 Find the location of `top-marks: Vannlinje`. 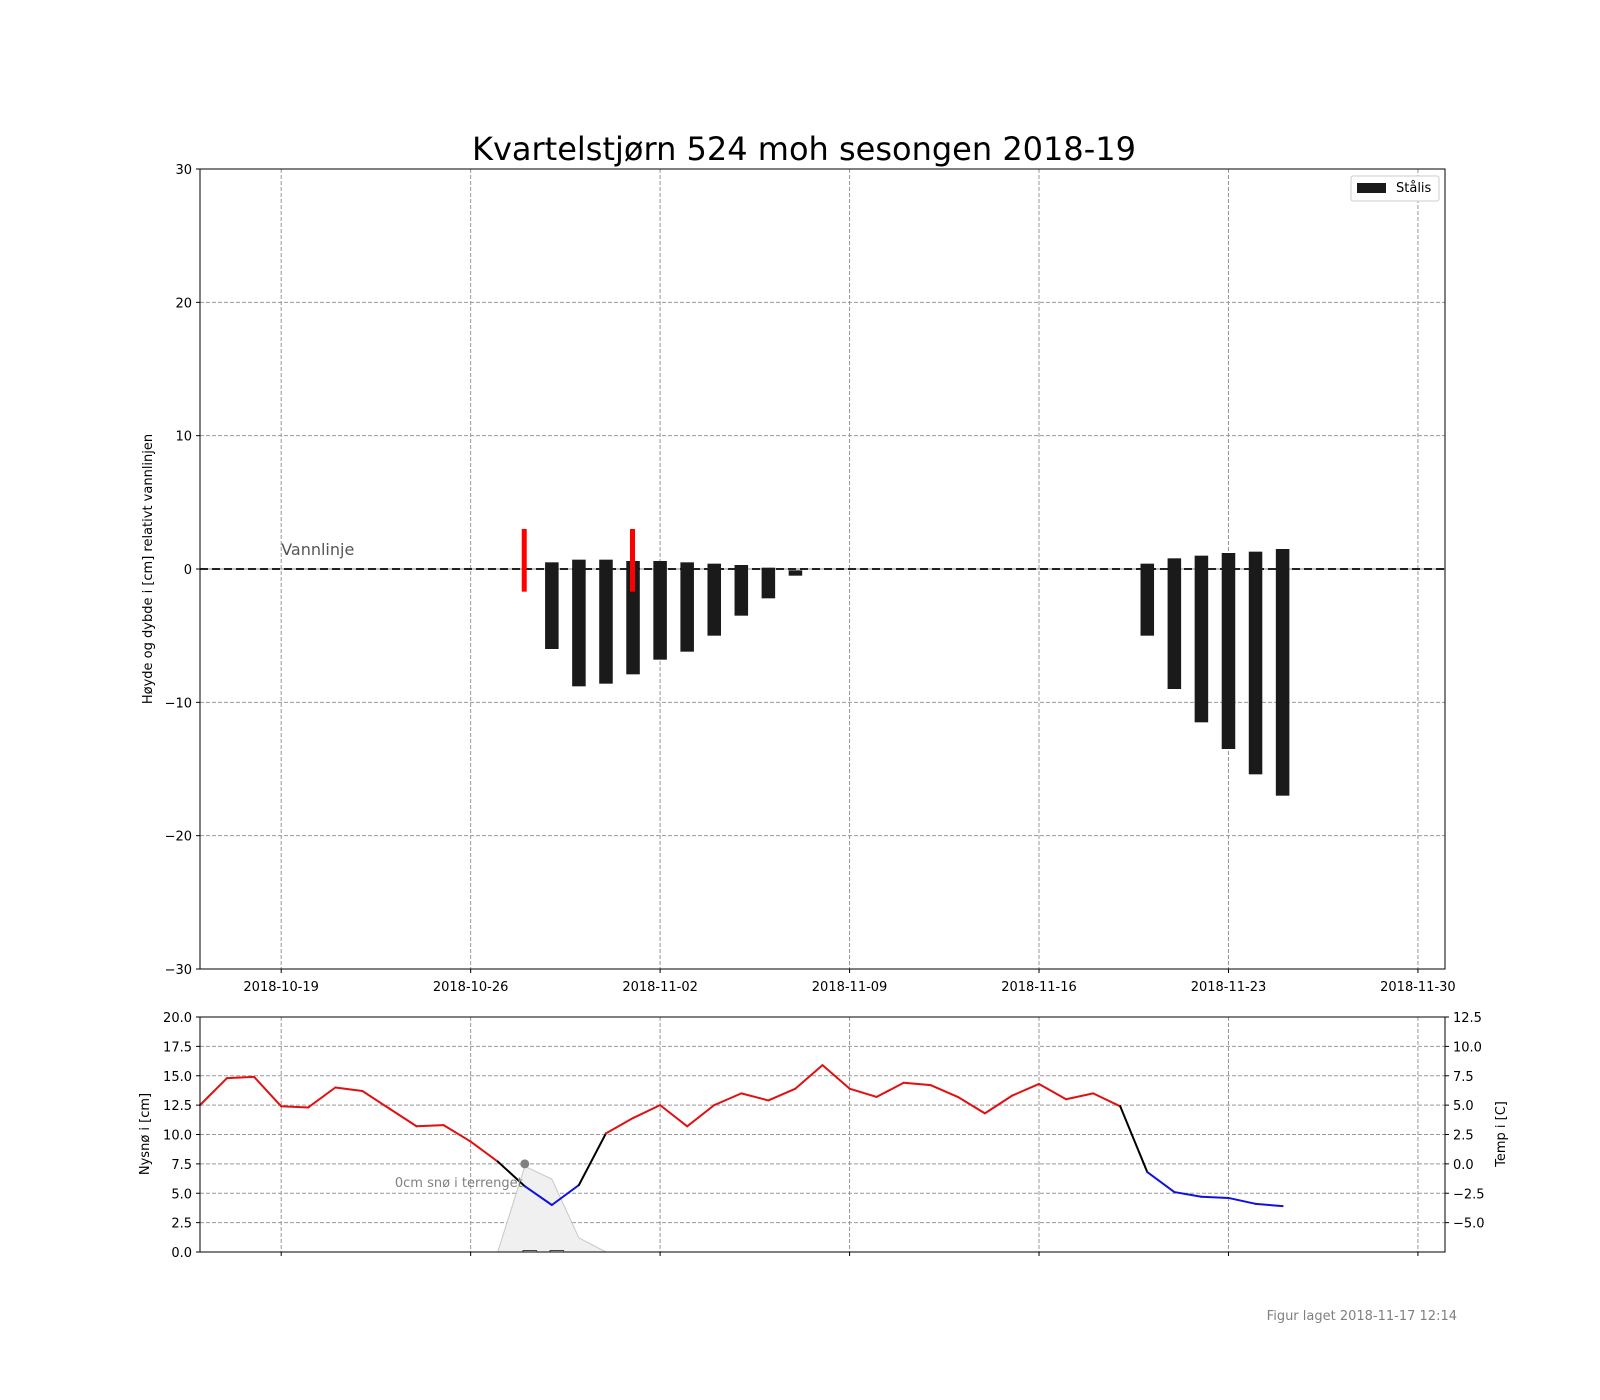

top-marks: Vannlinje is located at coordinates (822, 662).